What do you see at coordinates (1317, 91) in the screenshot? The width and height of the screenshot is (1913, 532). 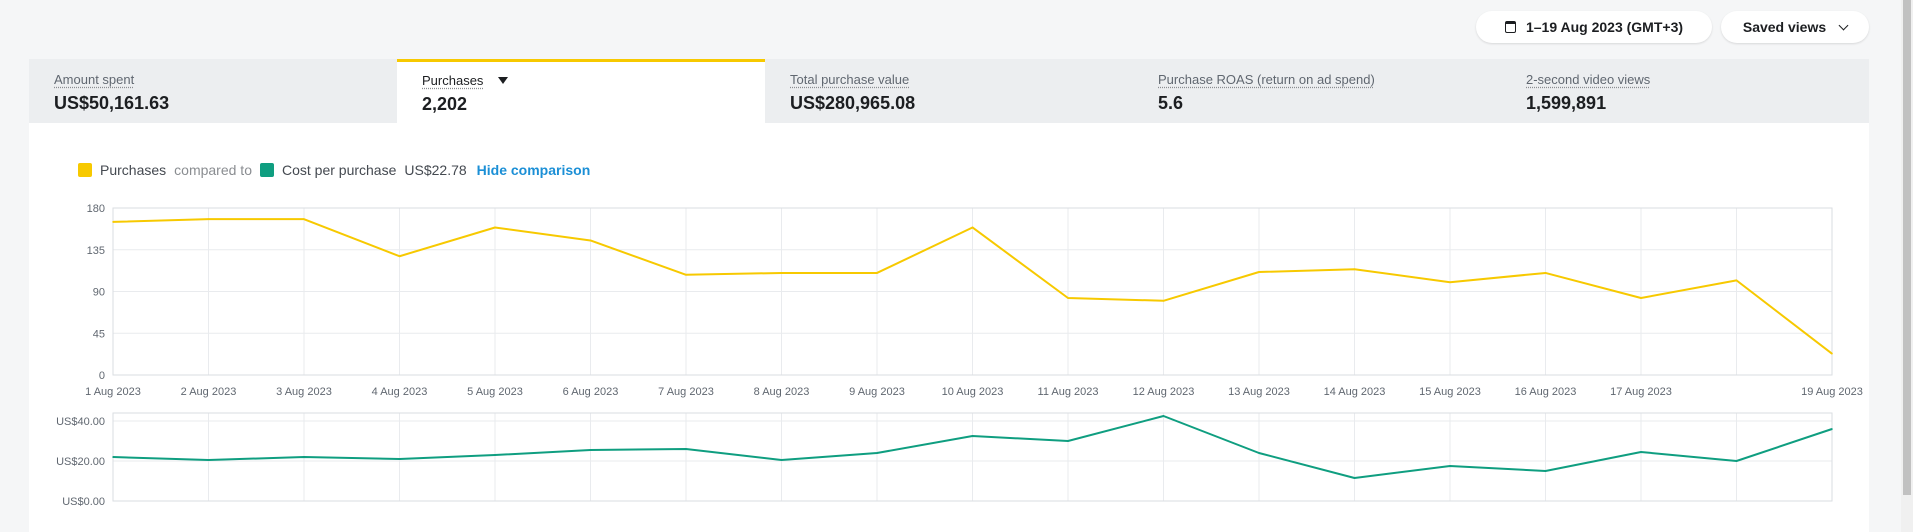 I see `tab-purchase-roas: Purchase ROAS (return on ad spend) 5.6` at bounding box center [1317, 91].